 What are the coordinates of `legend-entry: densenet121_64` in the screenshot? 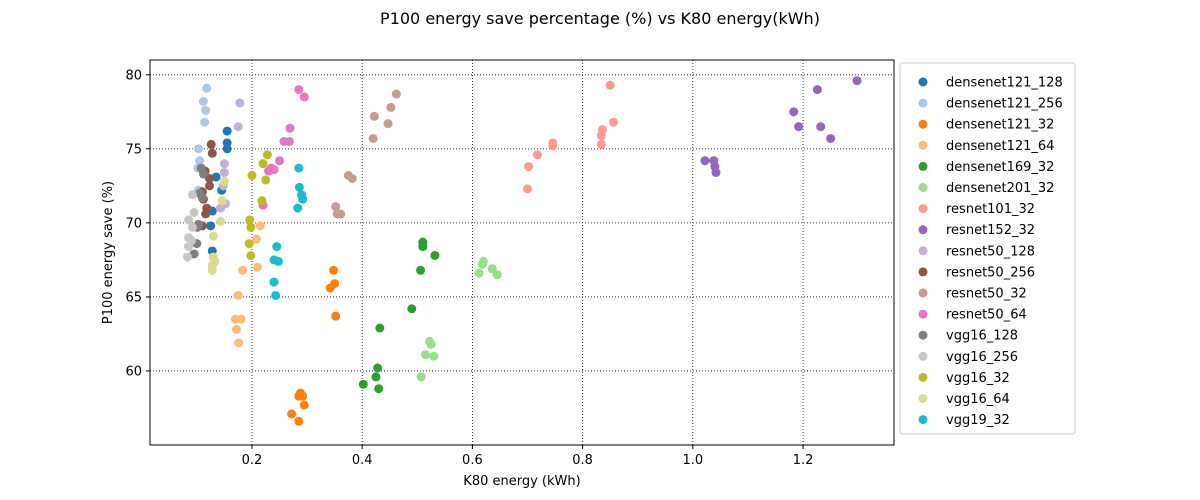 It's located at (1000, 146).